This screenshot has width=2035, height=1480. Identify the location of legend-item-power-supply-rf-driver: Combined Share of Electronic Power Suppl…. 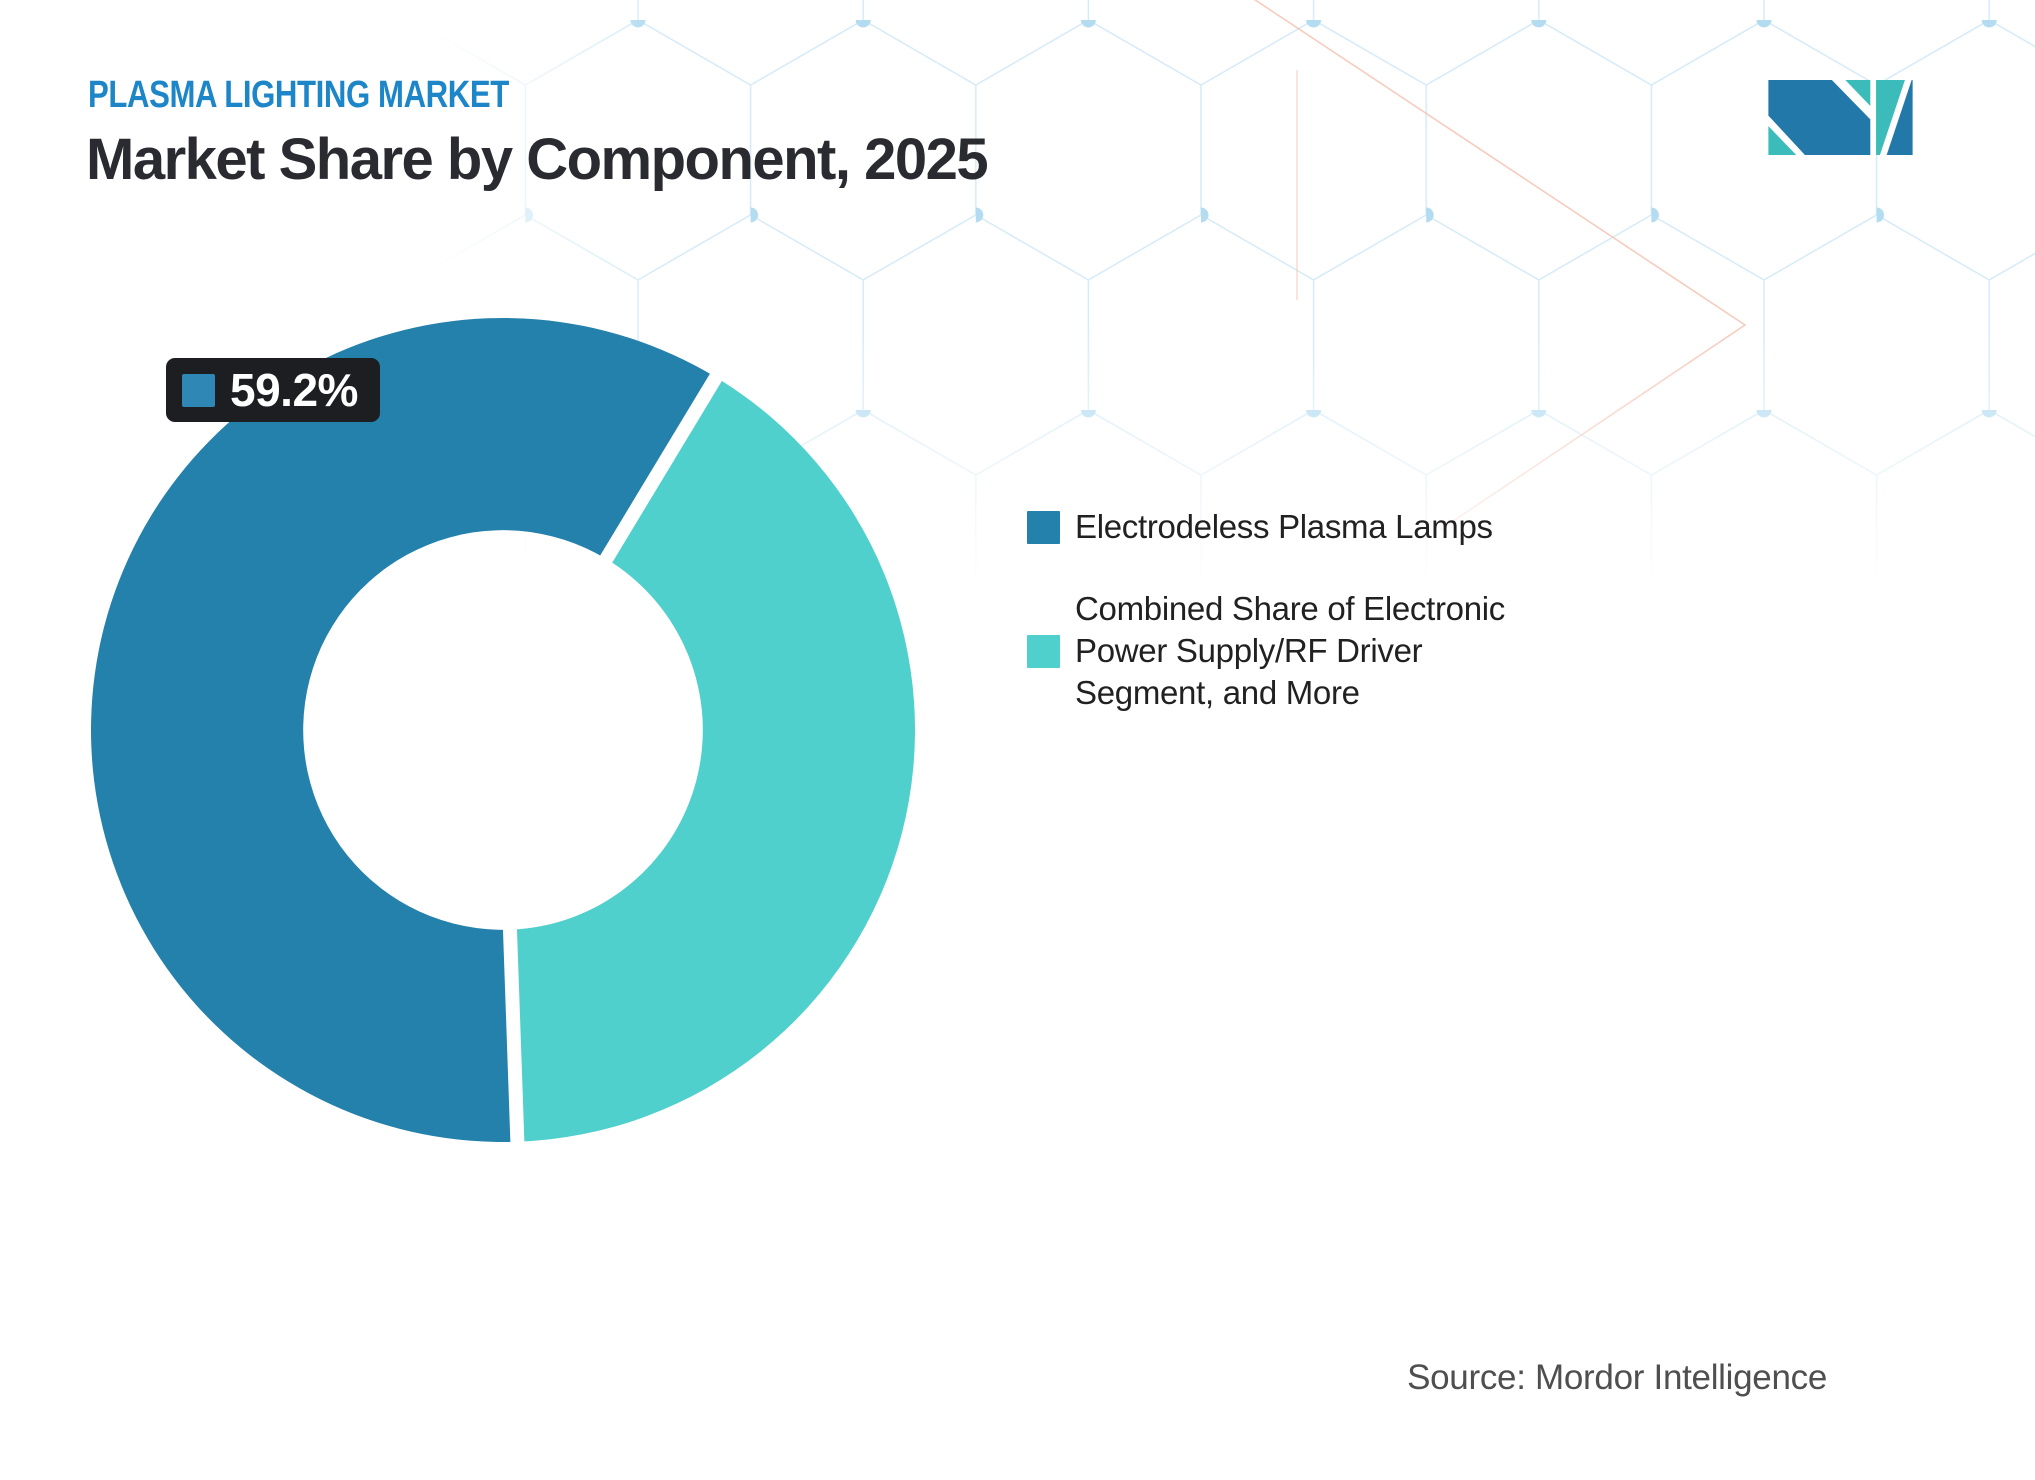
(1357, 651).